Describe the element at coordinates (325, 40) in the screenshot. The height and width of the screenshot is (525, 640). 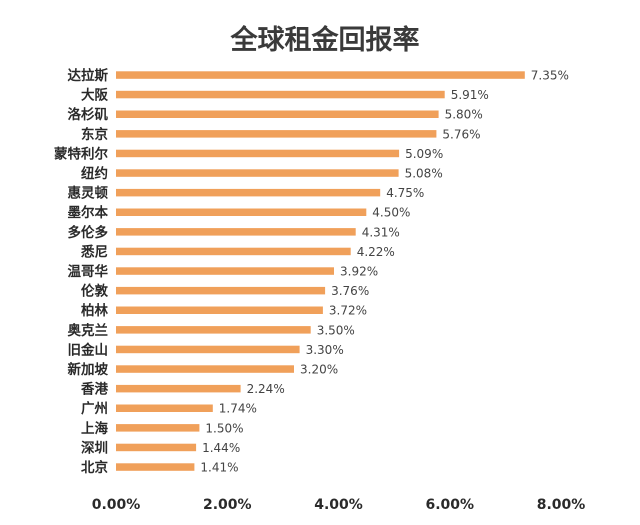
I see `chart-title: 全球租金回报率` at that location.